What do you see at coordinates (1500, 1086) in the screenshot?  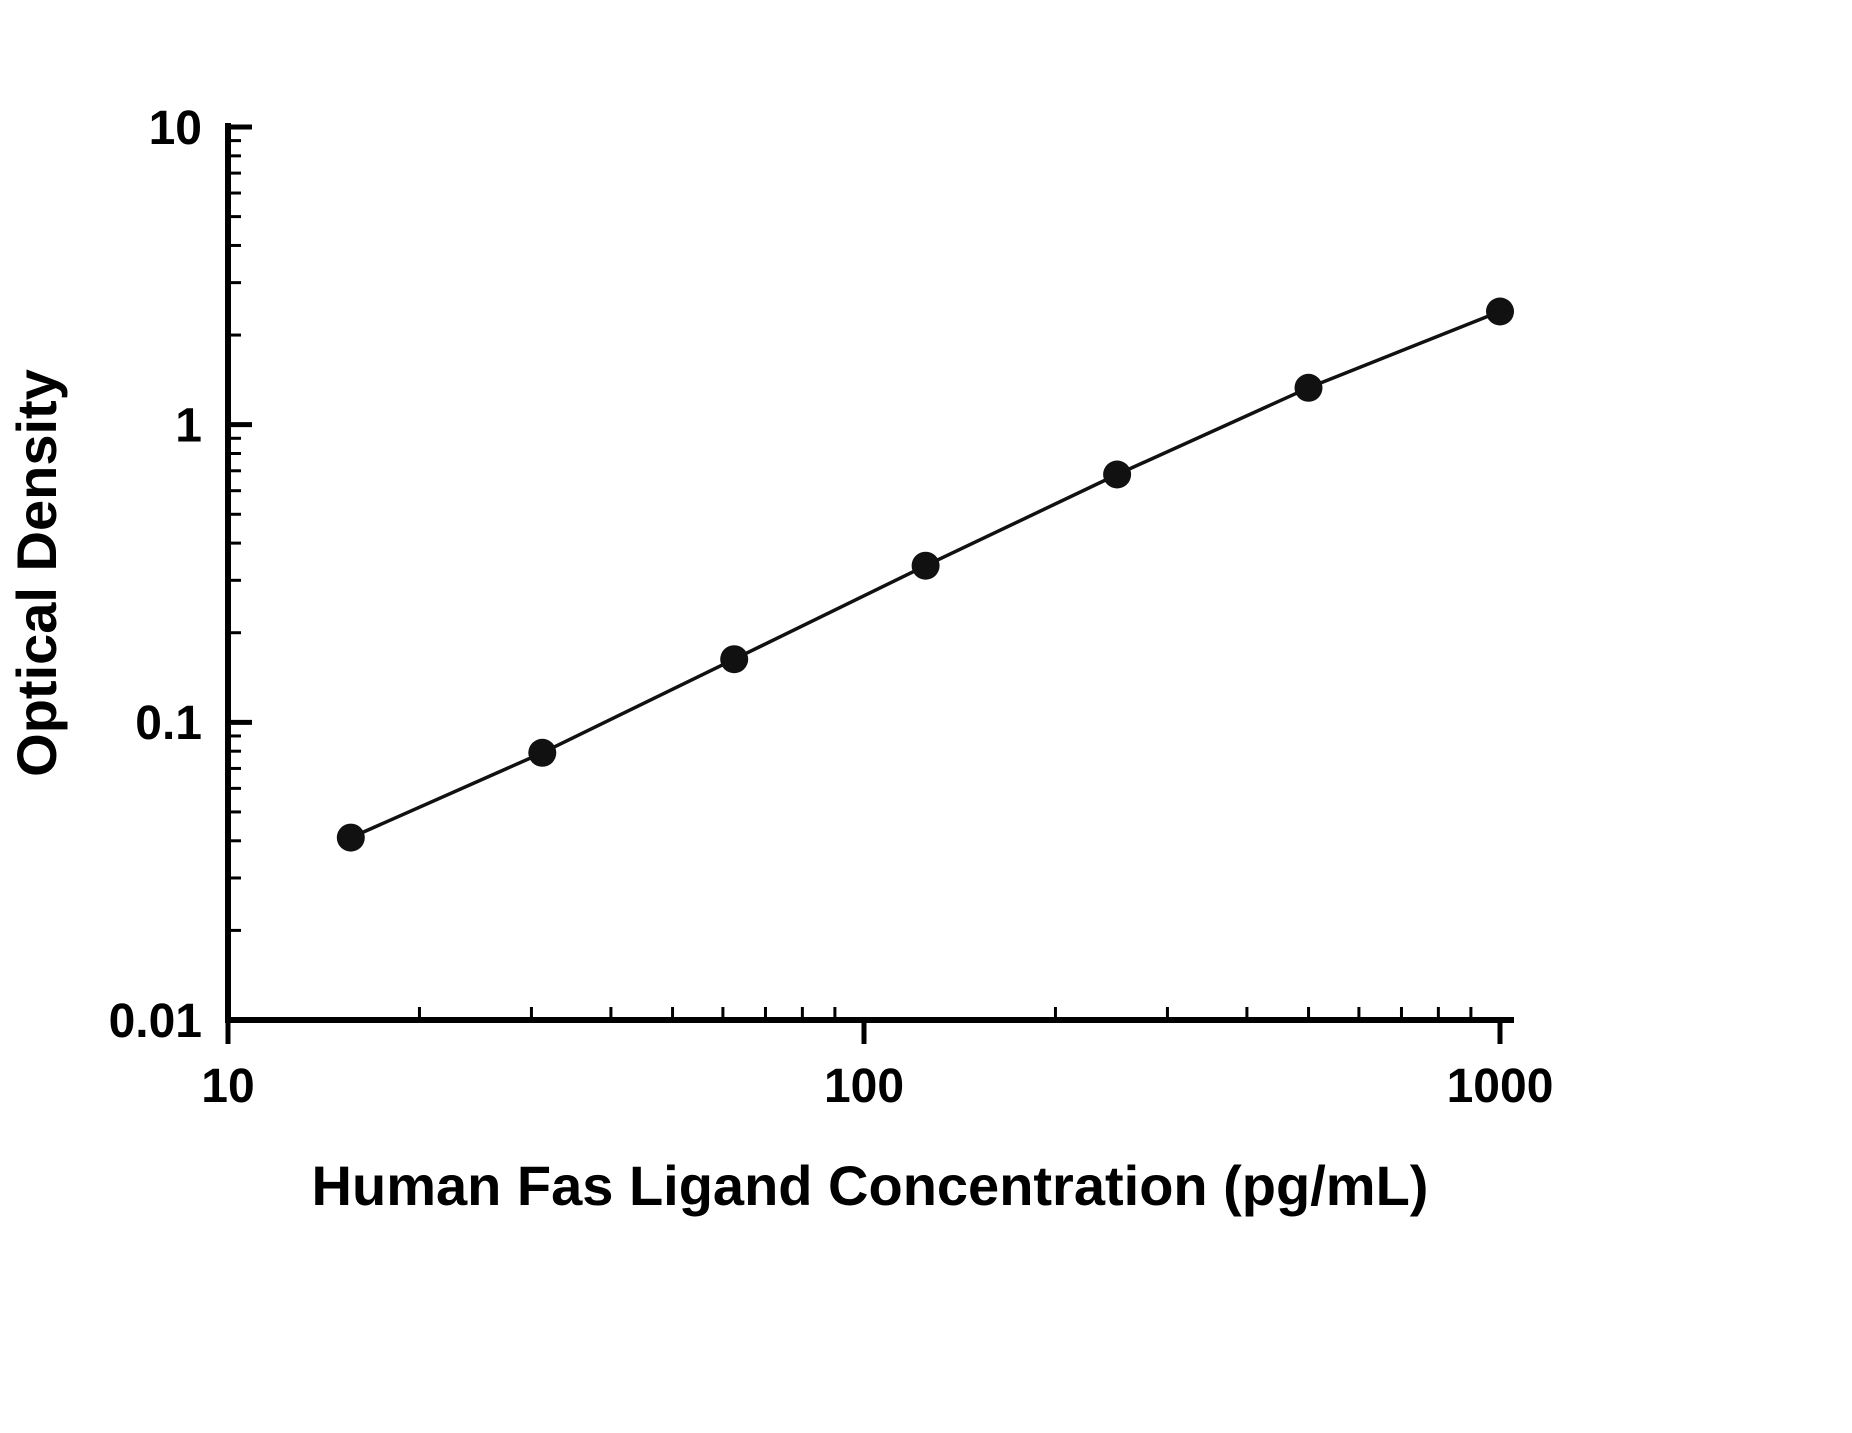 I see `x-tick-label: 1000` at bounding box center [1500, 1086].